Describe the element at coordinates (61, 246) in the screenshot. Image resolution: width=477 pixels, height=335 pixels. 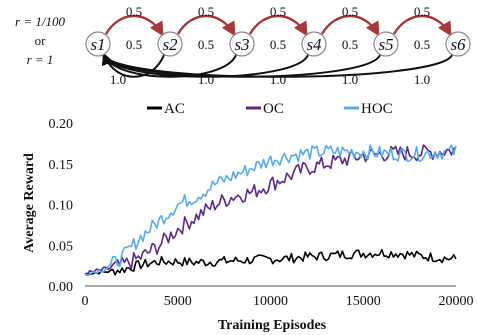
I see `y-tick-label: 0.05` at that location.